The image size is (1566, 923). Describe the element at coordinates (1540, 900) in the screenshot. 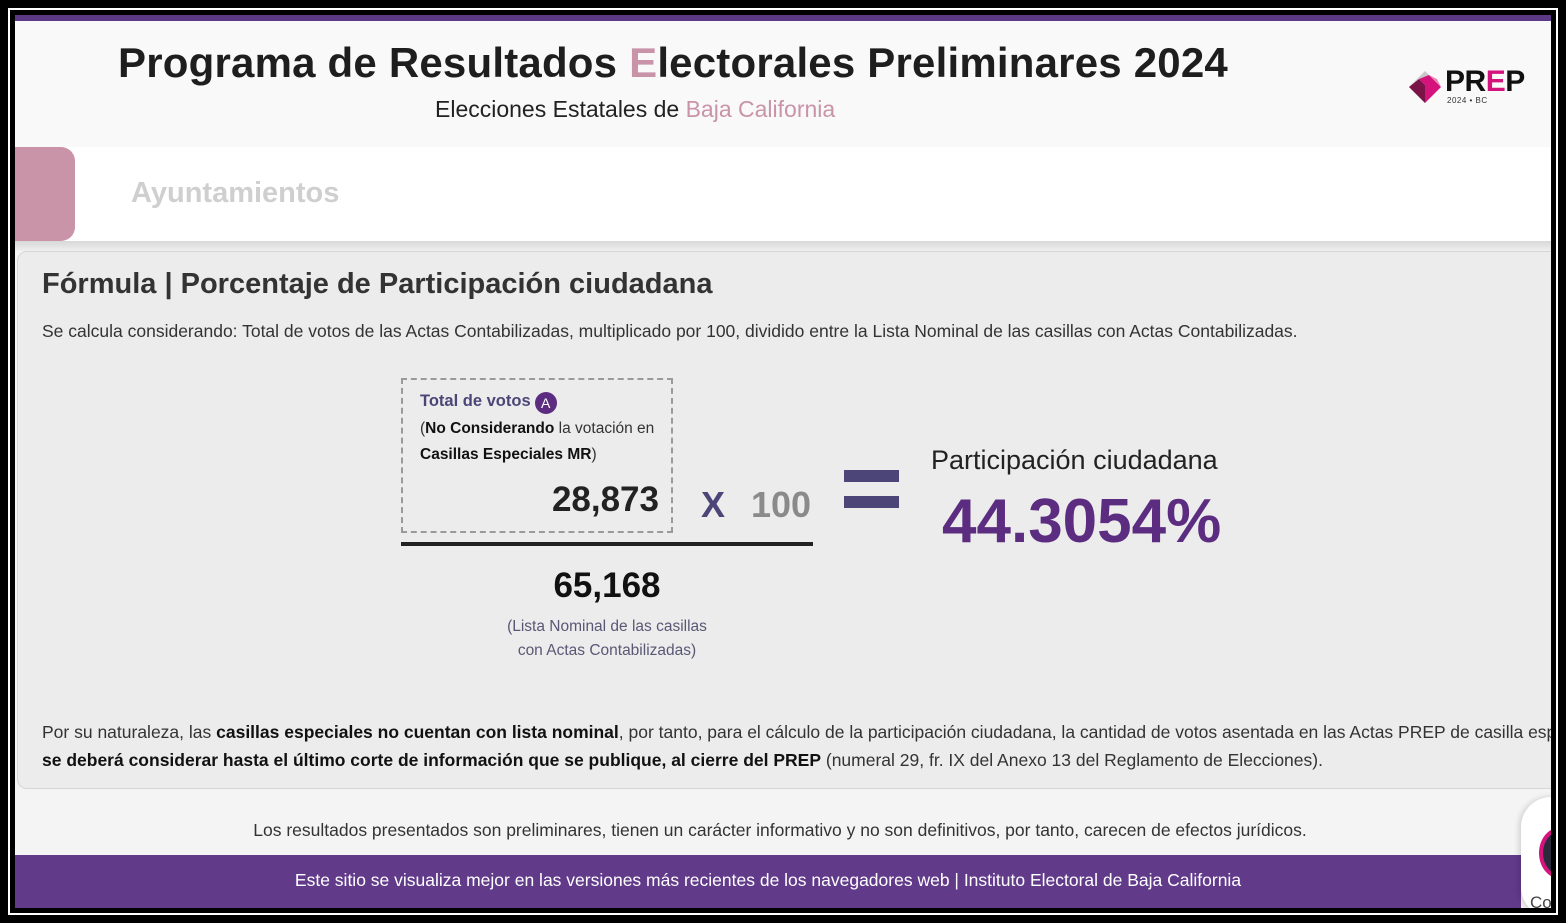

I see `chat-widget-label: Co` at that location.